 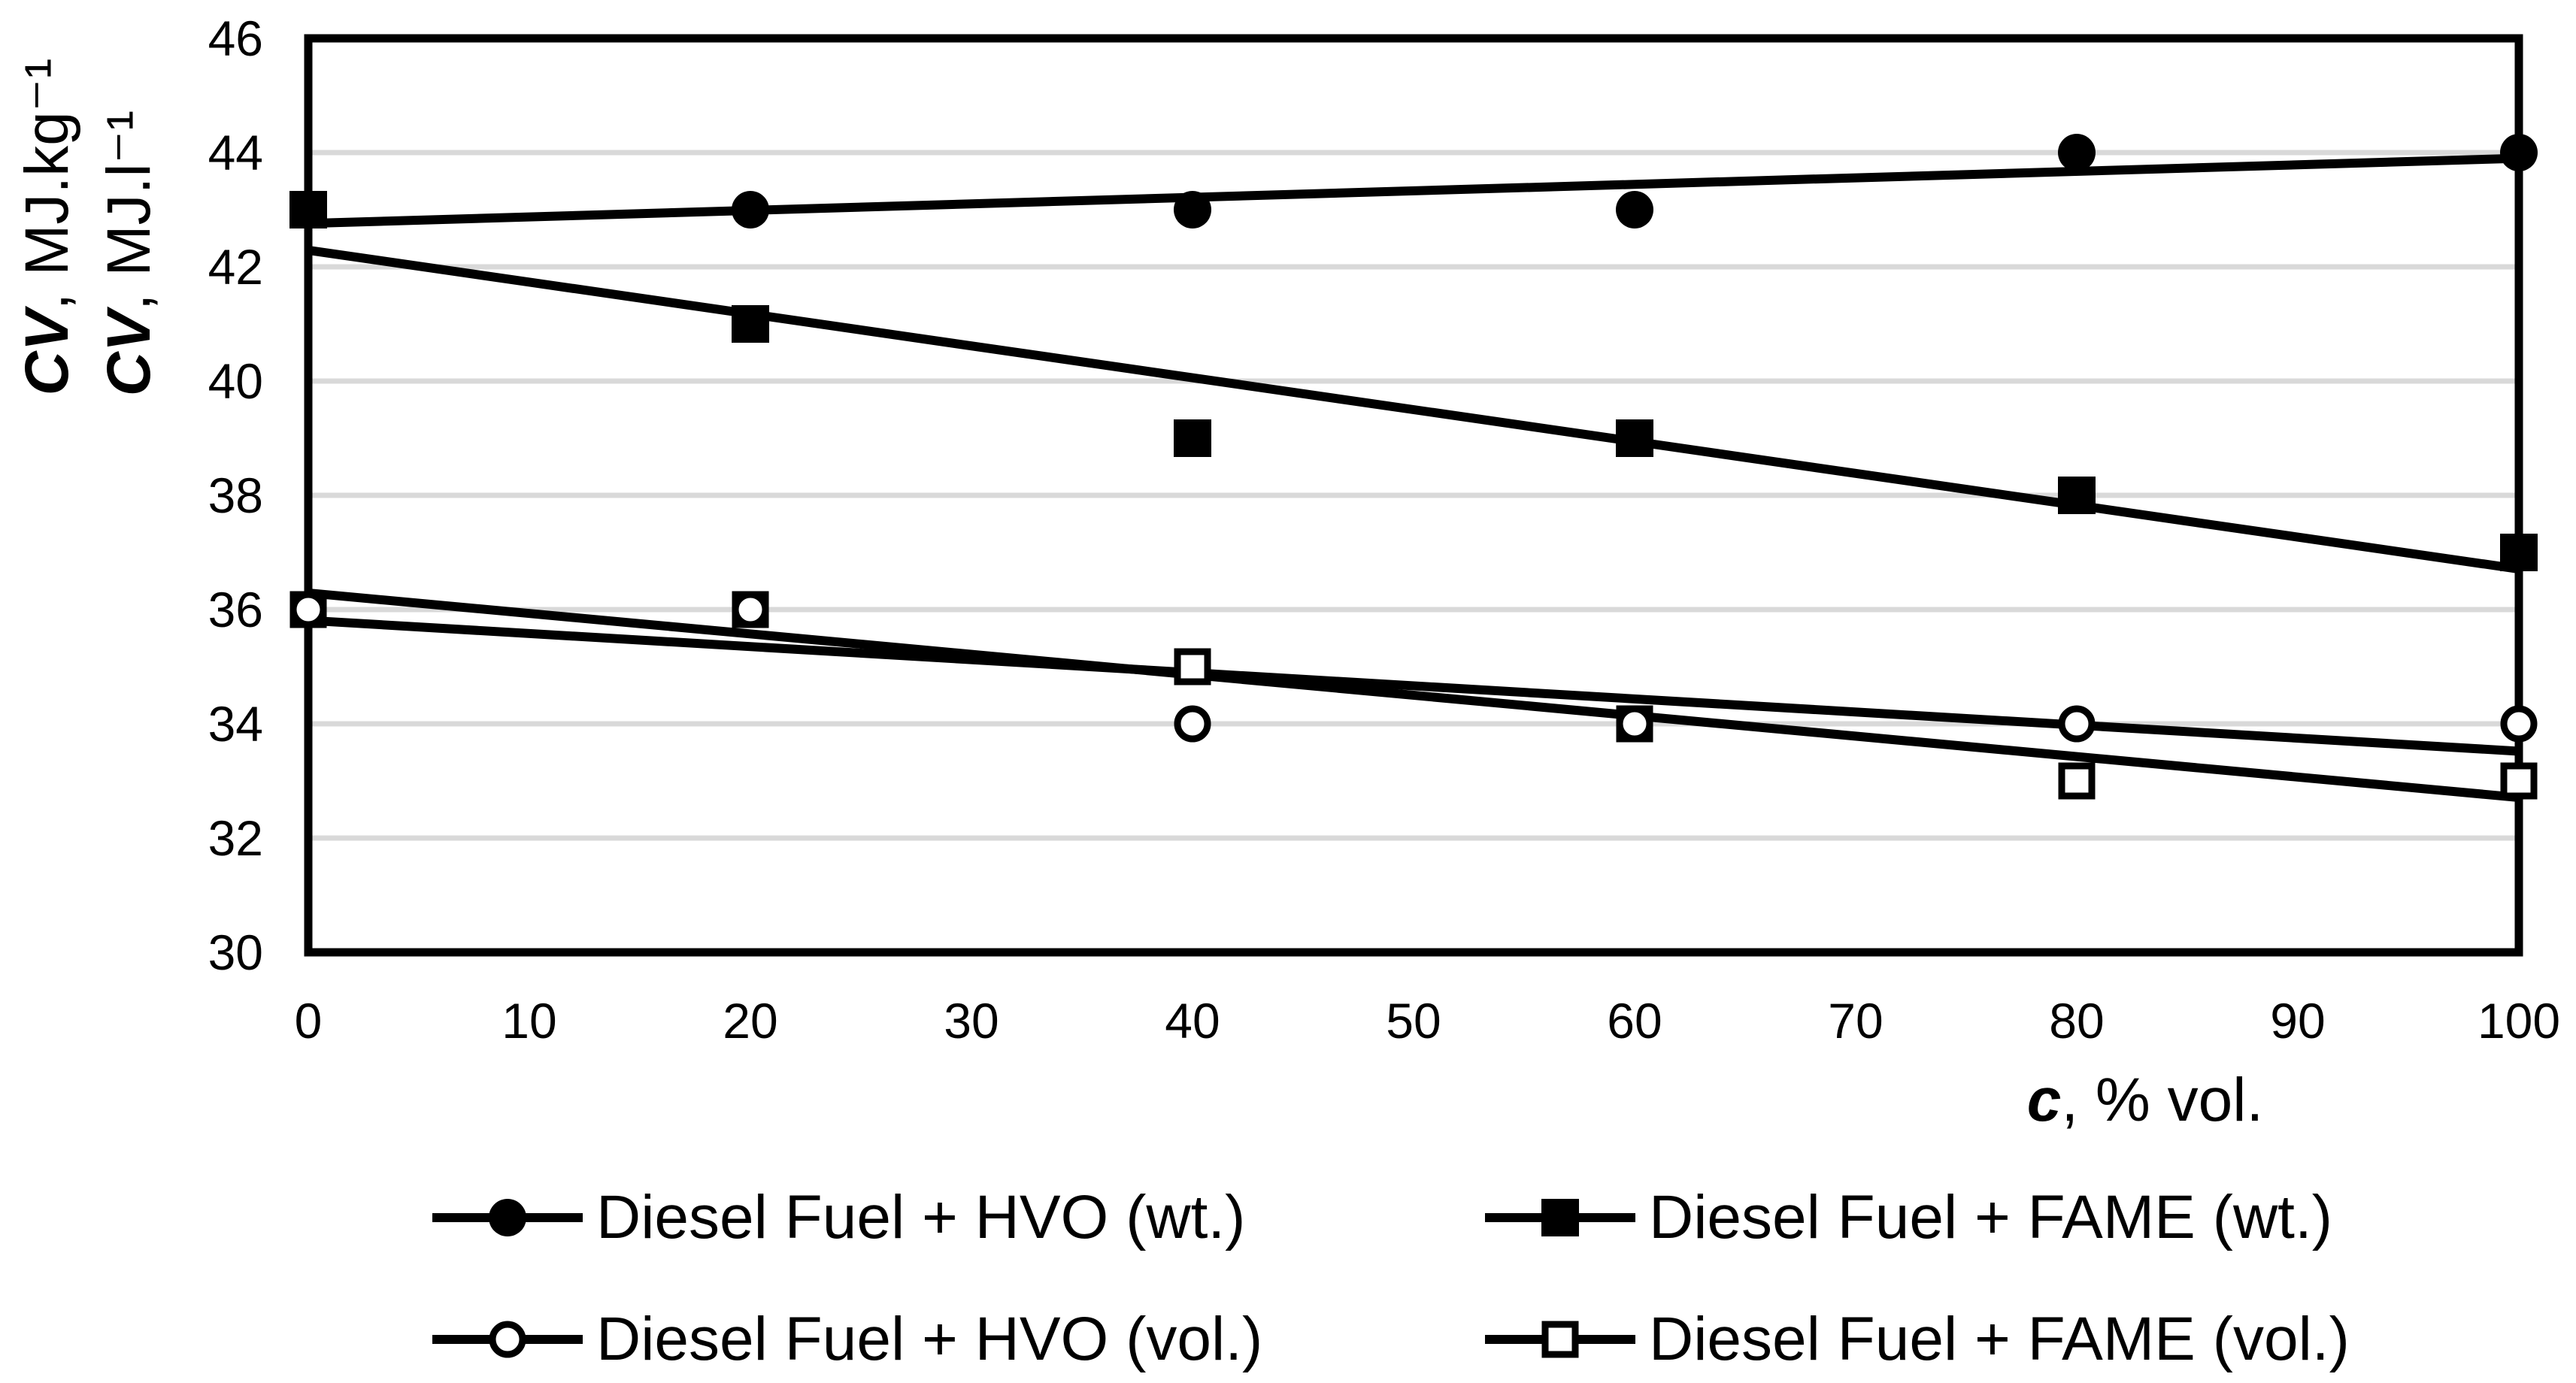 I want to click on x-axis-variable: c, so click(x=2044, y=1100).